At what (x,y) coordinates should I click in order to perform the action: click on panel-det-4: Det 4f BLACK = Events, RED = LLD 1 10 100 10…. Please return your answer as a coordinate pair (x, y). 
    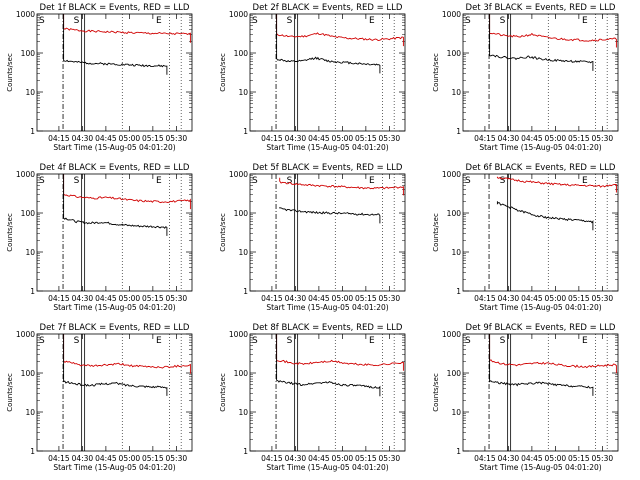
    Looking at the image, I should click on (99, 237).